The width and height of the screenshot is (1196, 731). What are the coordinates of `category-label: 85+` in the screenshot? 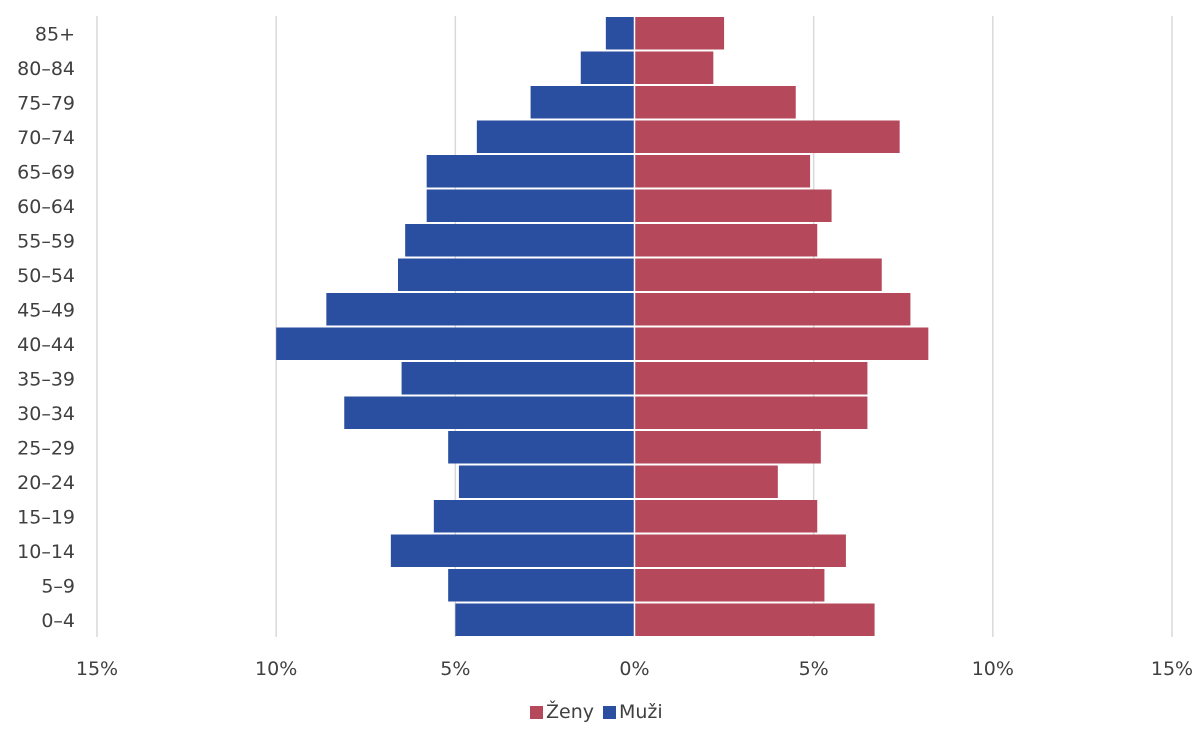 It's located at (55, 34).